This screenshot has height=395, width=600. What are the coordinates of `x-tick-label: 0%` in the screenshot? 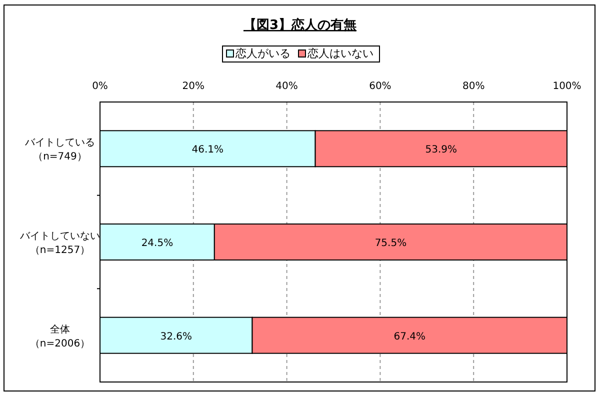 It's located at (100, 86).